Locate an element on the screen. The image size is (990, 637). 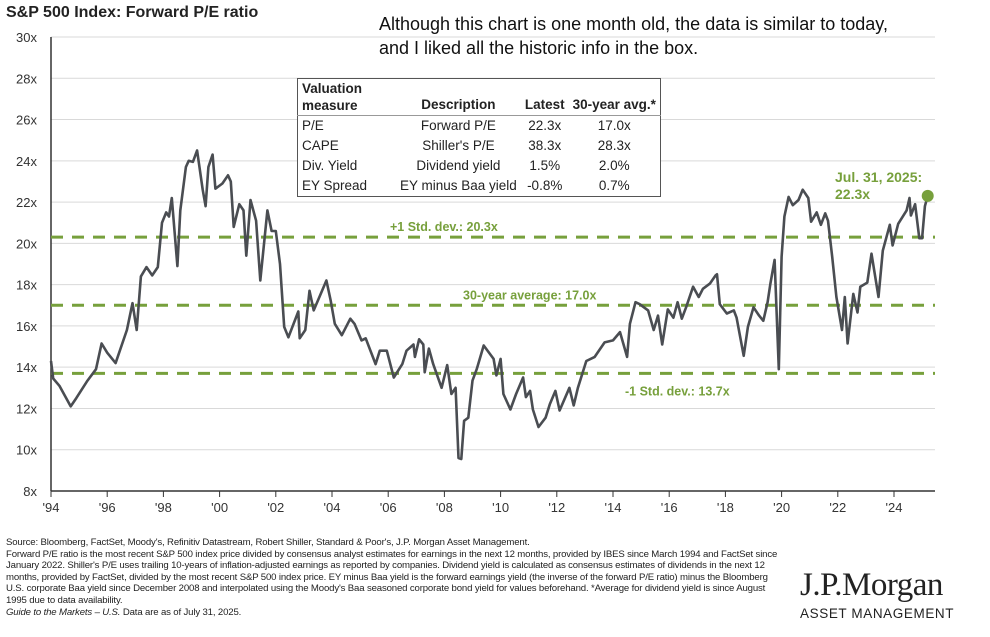
table-row: Div. Yield Dividend yield 1.5% 2.0% is located at coordinates (479, 166).